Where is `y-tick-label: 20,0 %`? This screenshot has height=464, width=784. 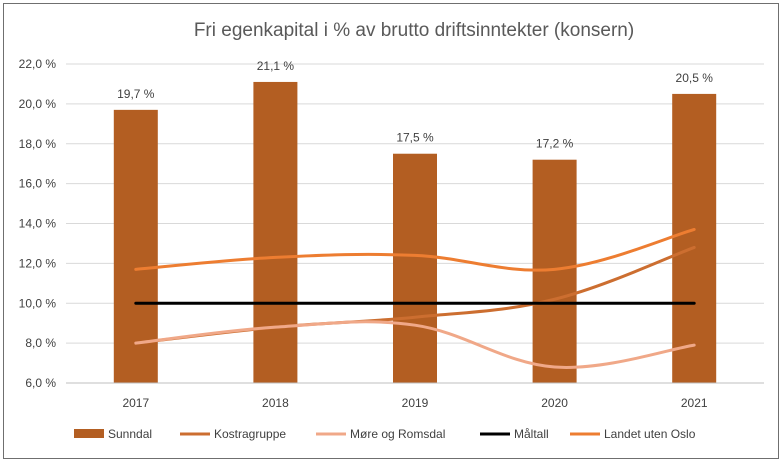 y-tick-label: 20,0 % is located at coordinates (38, 104).